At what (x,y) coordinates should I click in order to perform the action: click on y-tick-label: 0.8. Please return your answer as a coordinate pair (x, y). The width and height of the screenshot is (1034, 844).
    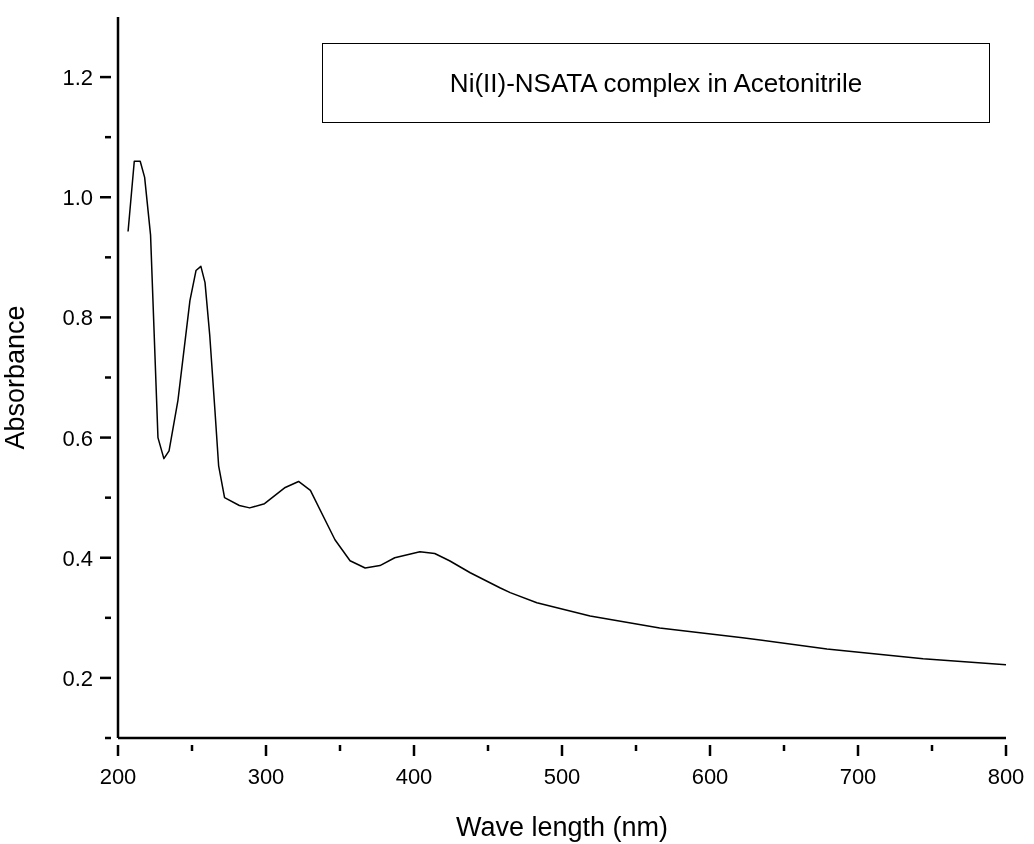
    Looking at the image, I should click on (77, 318).